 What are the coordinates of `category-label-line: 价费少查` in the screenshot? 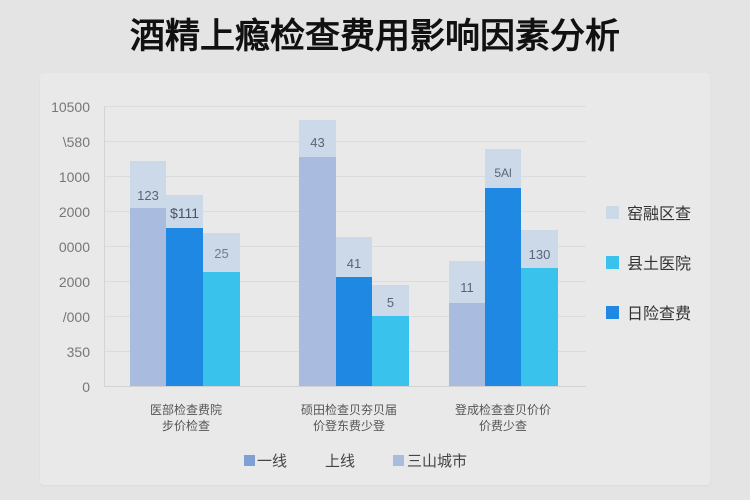 It's located at (502, 426).